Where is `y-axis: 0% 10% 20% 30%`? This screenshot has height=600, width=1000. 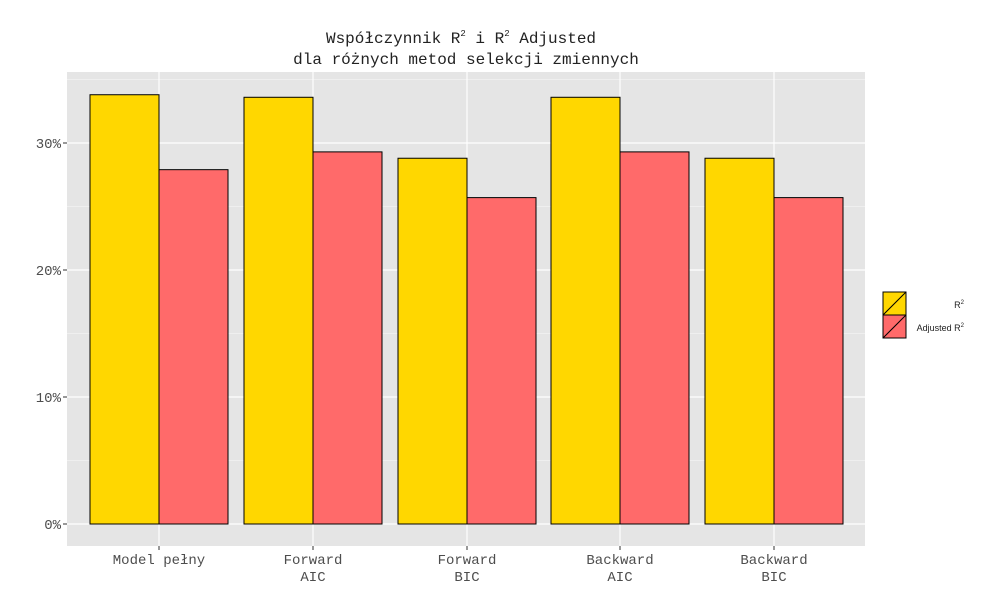
y-axis: 0% 10% 20% 30% is located at coordinates (51, 335).